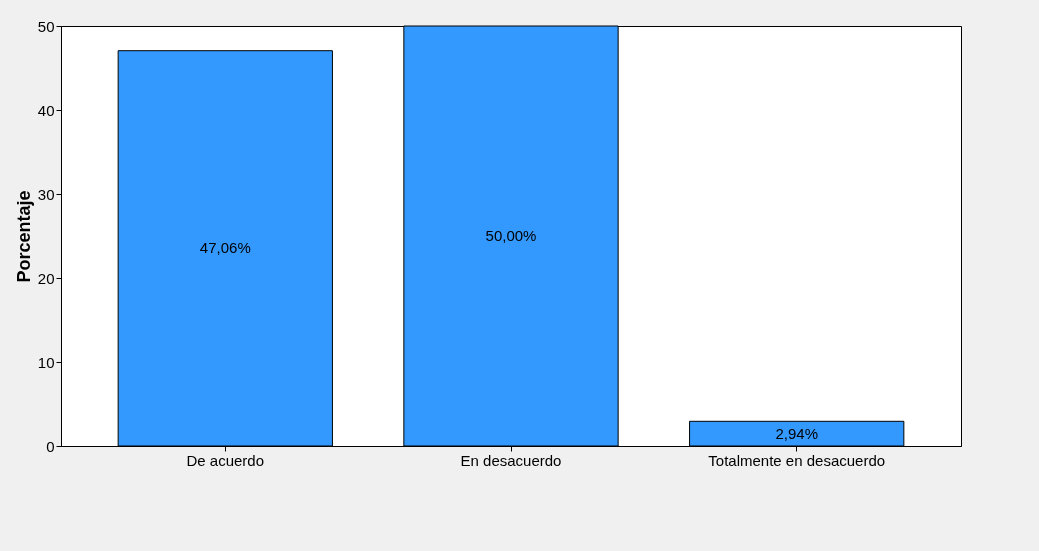  What do you see at coordinates (225, 460) in the screenshot?
I see `x-tick-label: De acuerdo` at bounding box center [225, 460].